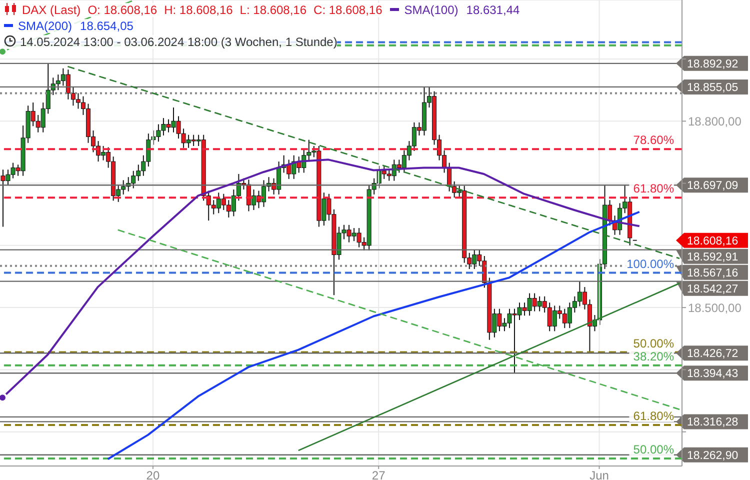  Describe the element at coordinates (712, 241) in the screenshot. I see `text: 18.608,16` at that location.